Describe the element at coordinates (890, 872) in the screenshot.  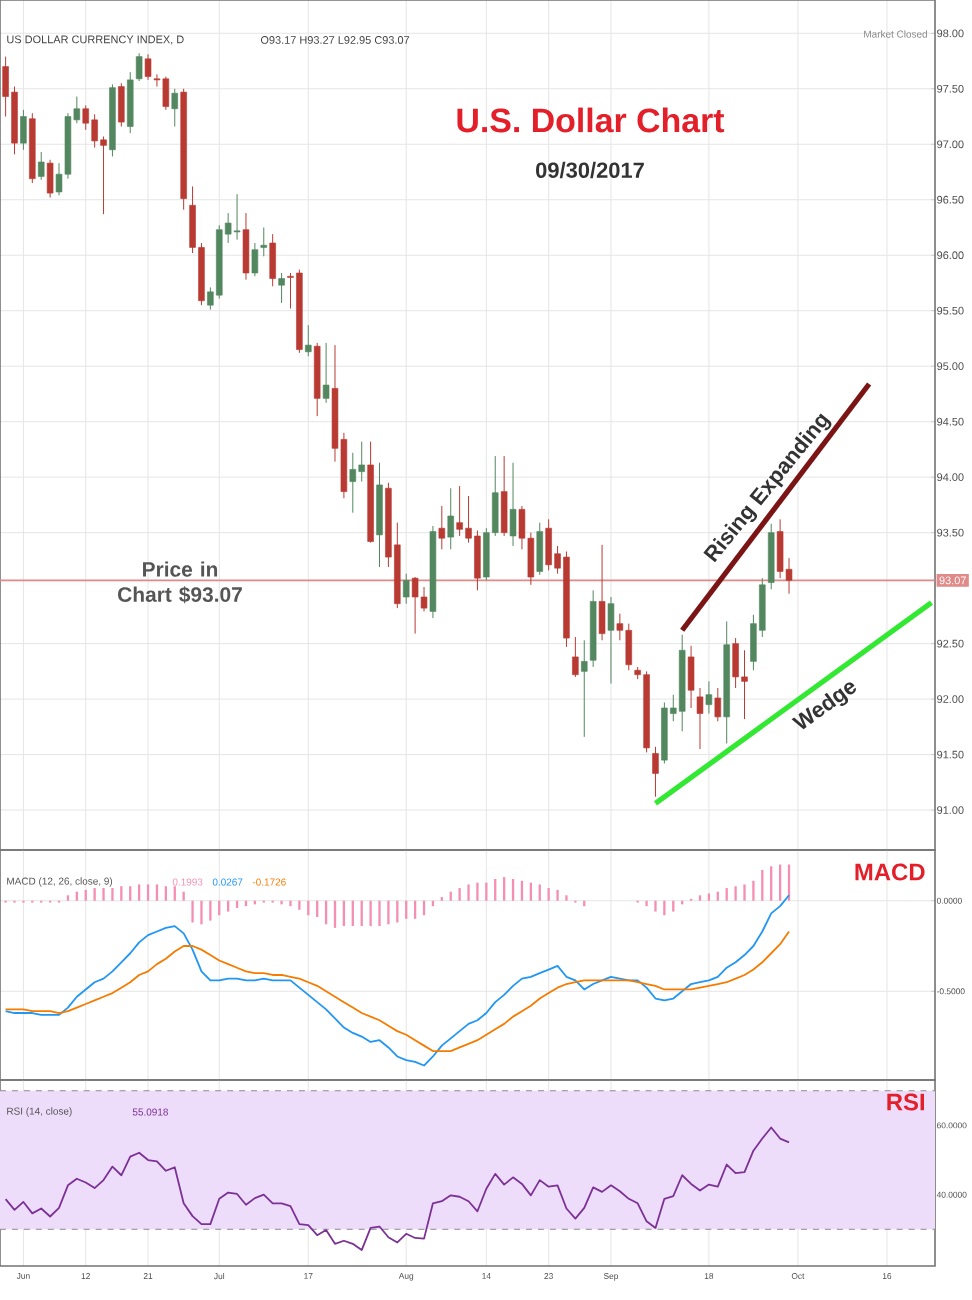
I see `chart-title: MACD` at that location.